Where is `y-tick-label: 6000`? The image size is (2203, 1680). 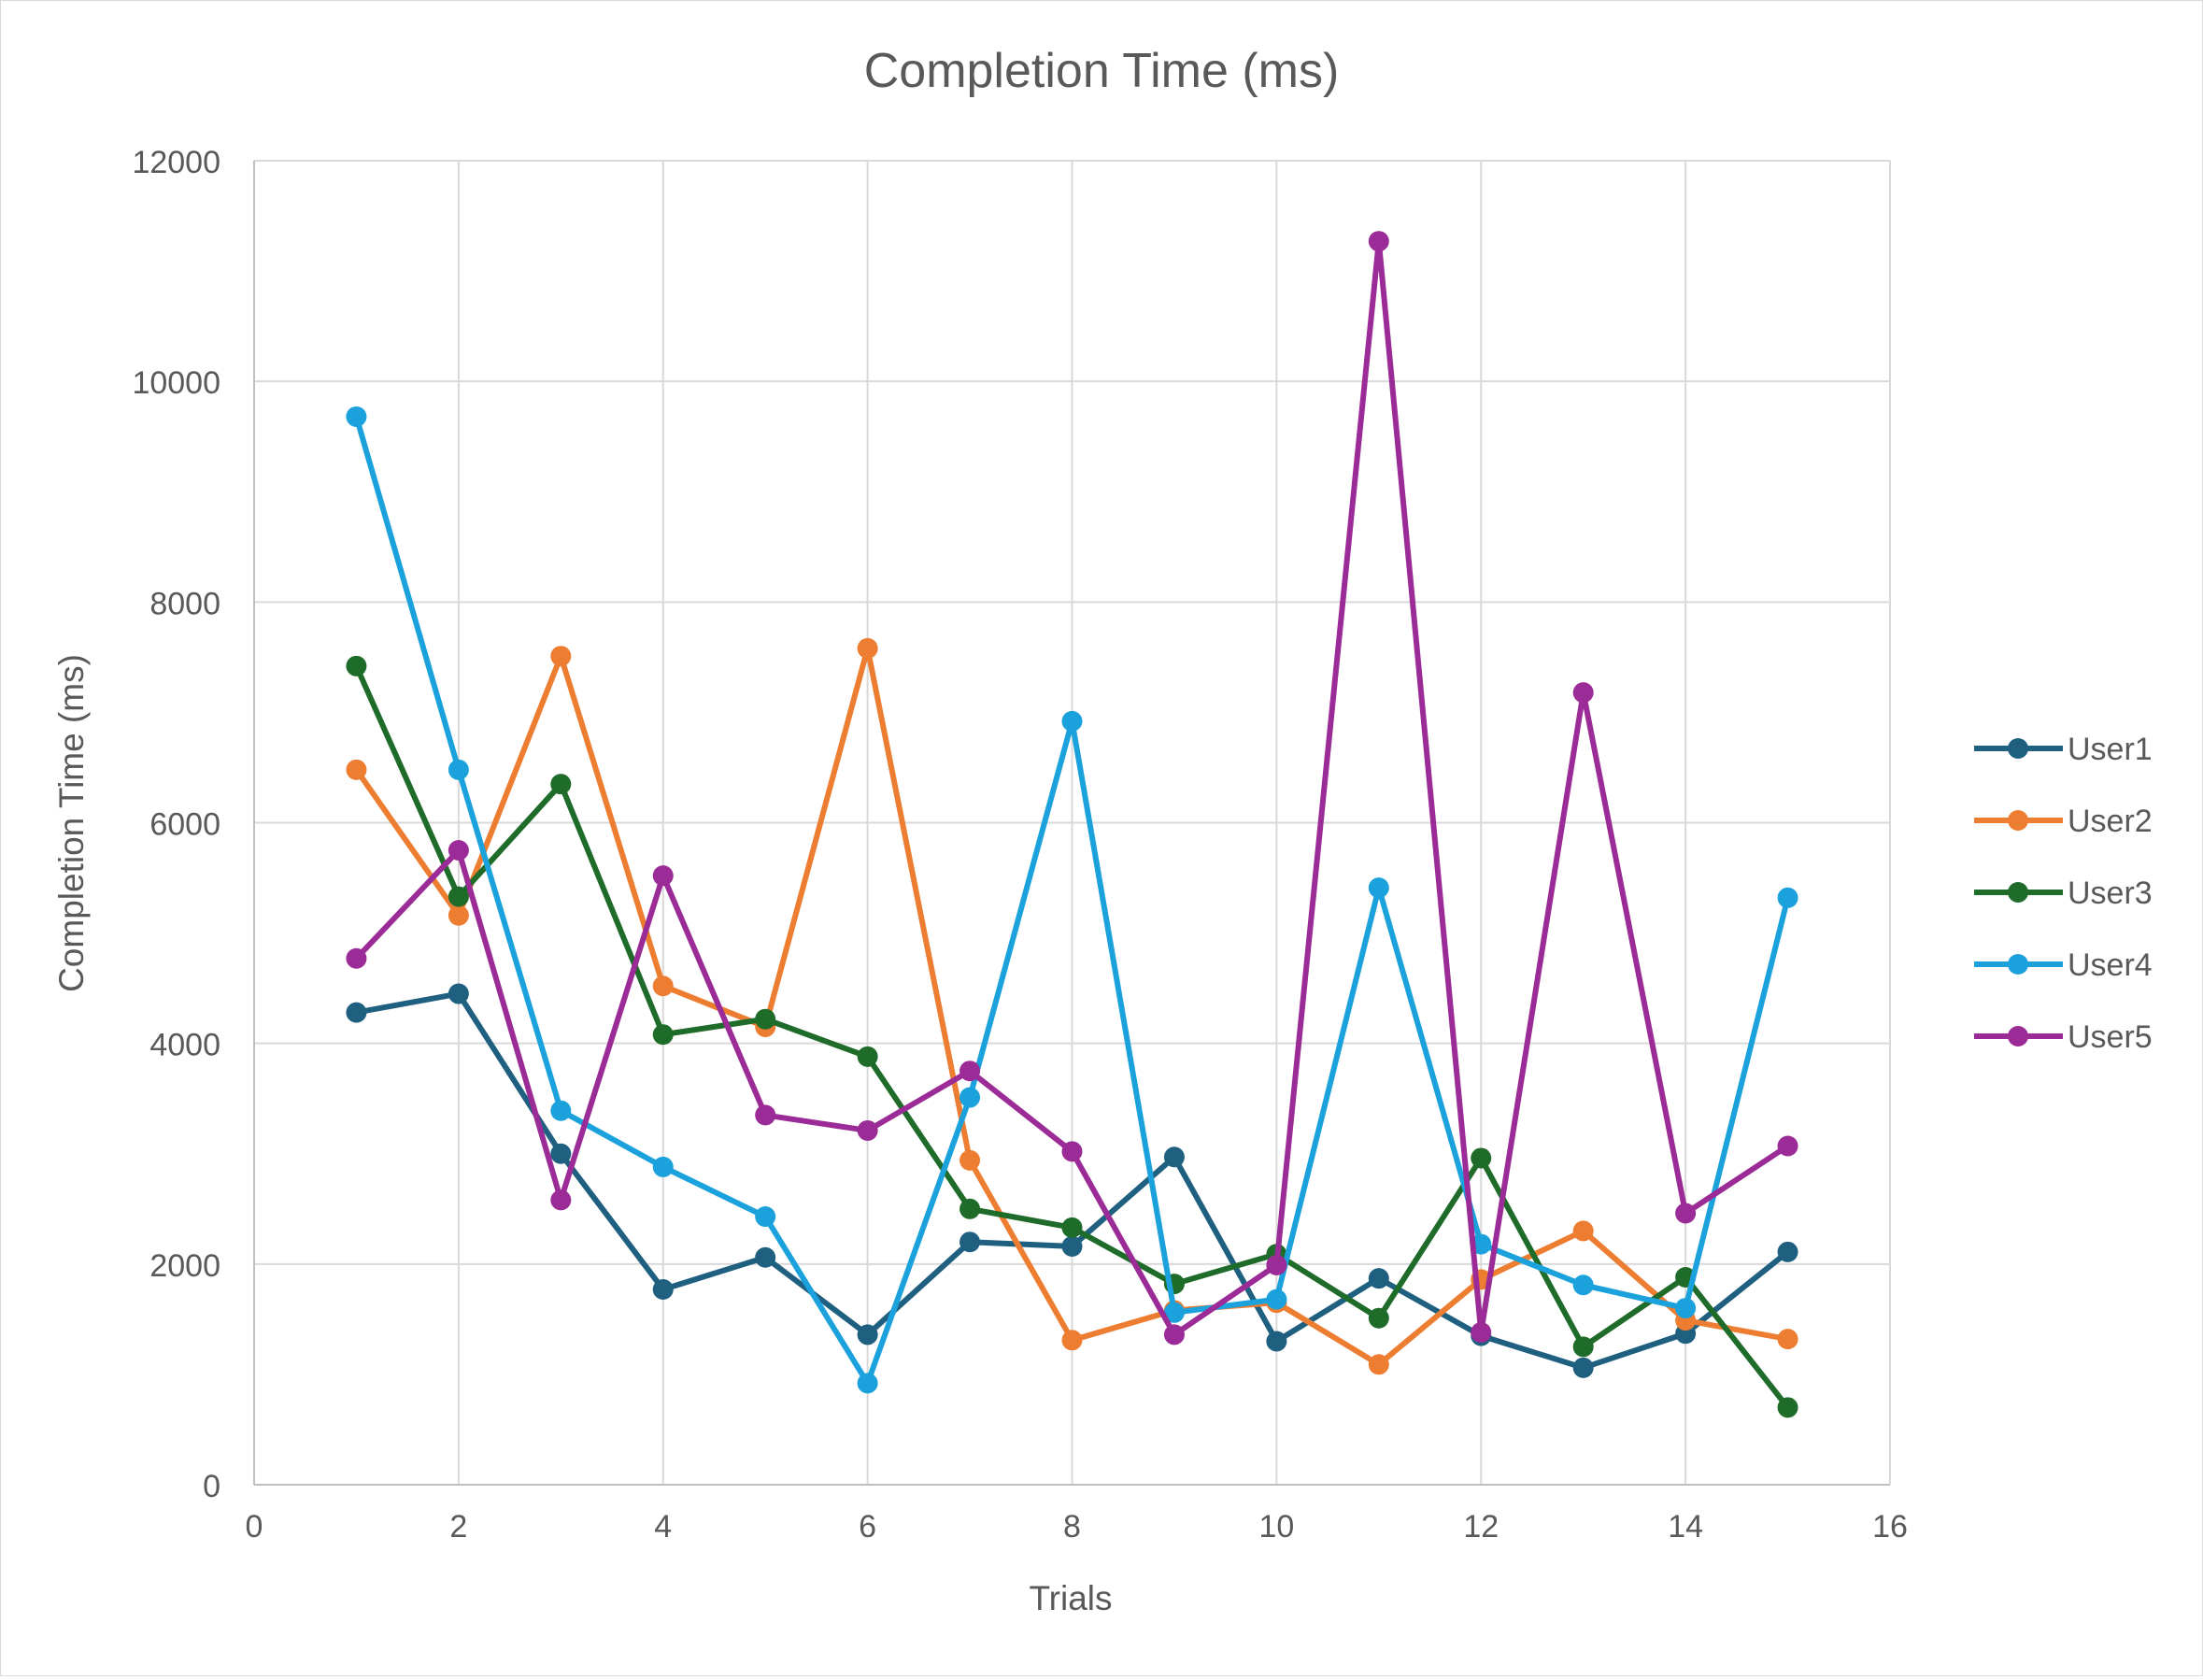
y-tick-label: 6000 is located at coordinates (185, 825).